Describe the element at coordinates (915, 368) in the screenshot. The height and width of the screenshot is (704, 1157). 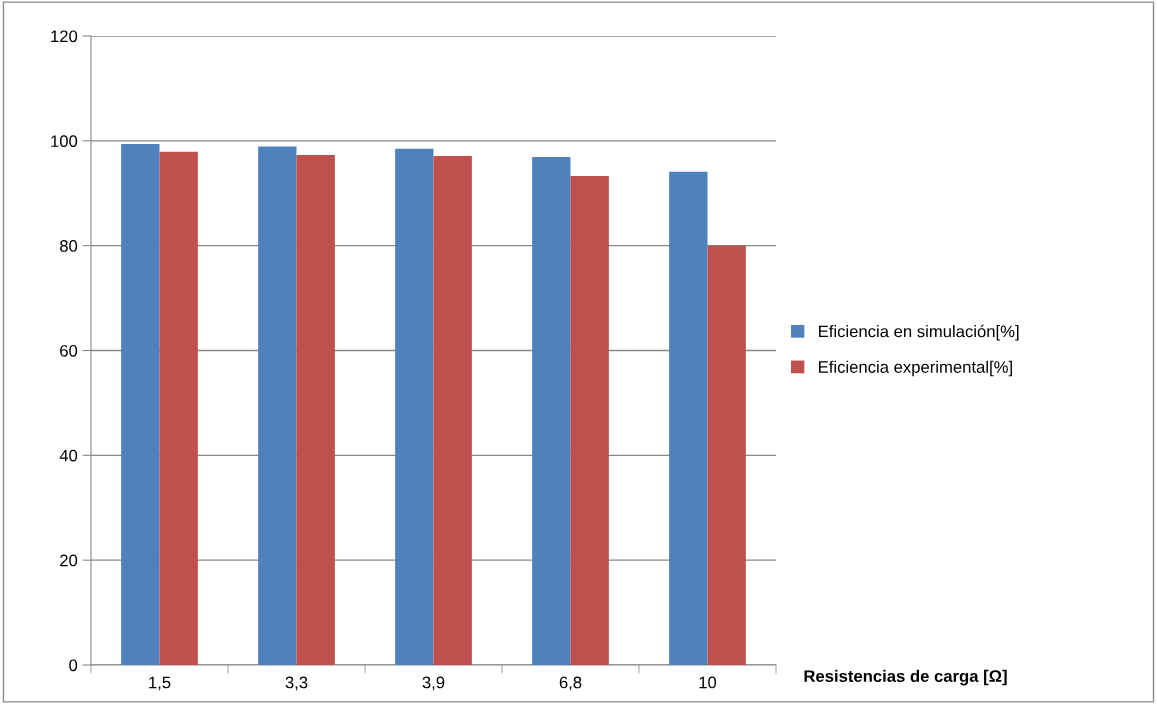
I see `legend-label: Eficiencia experimental[%]` at that location.